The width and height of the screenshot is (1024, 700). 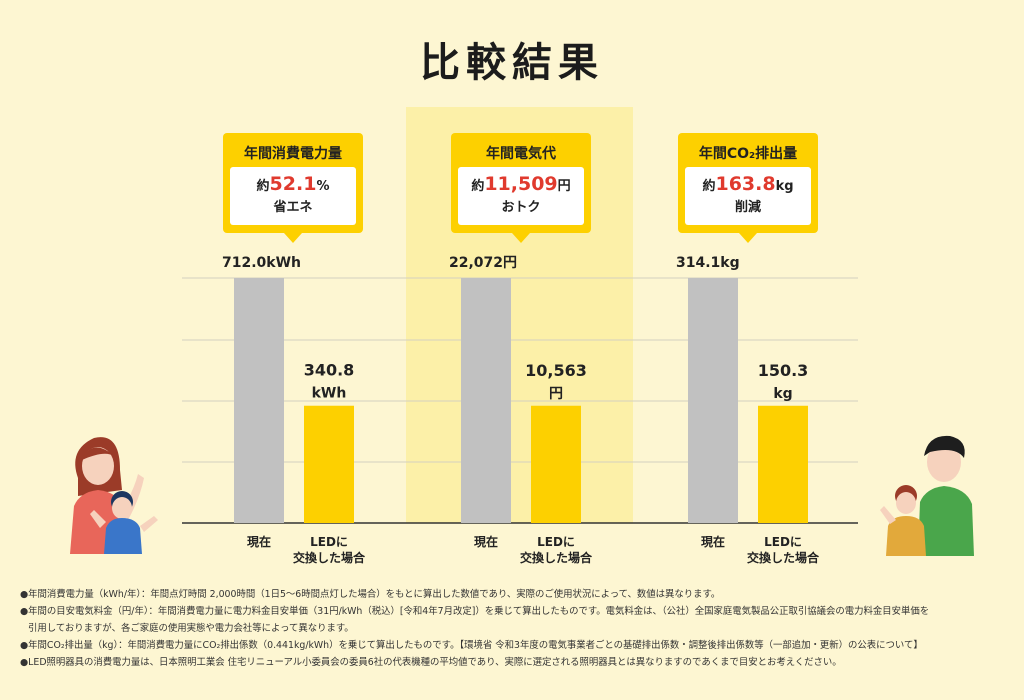 What do you see at coordinates (556, 394) in the screenshot?
I see `data-label-led-unit: 円` at bounding box center [556, 394].